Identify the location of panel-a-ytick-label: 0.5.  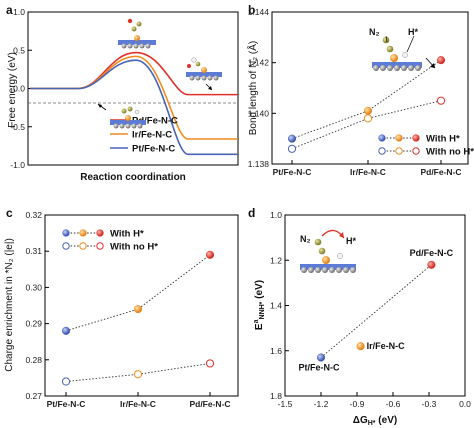
(19, 50).